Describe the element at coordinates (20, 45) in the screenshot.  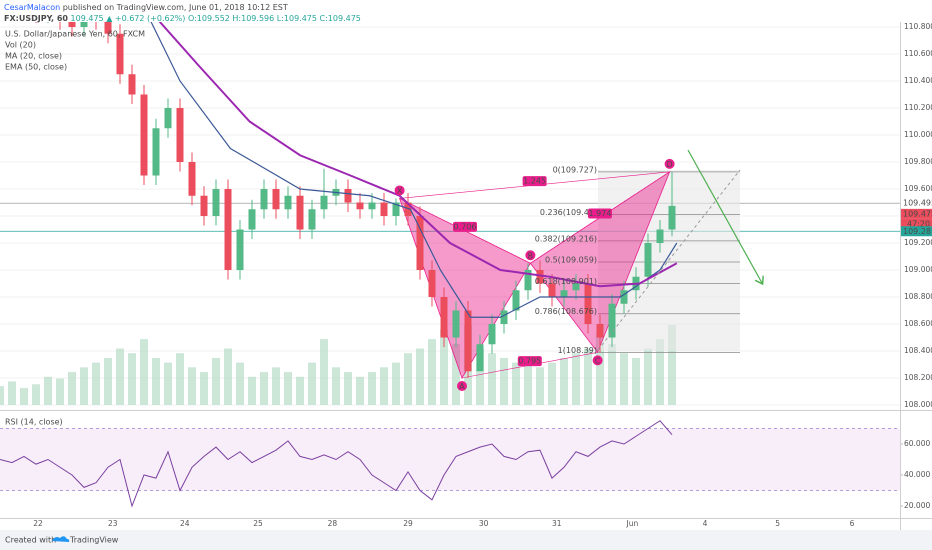
I see `legend-entry: Vol (20)` at that location.